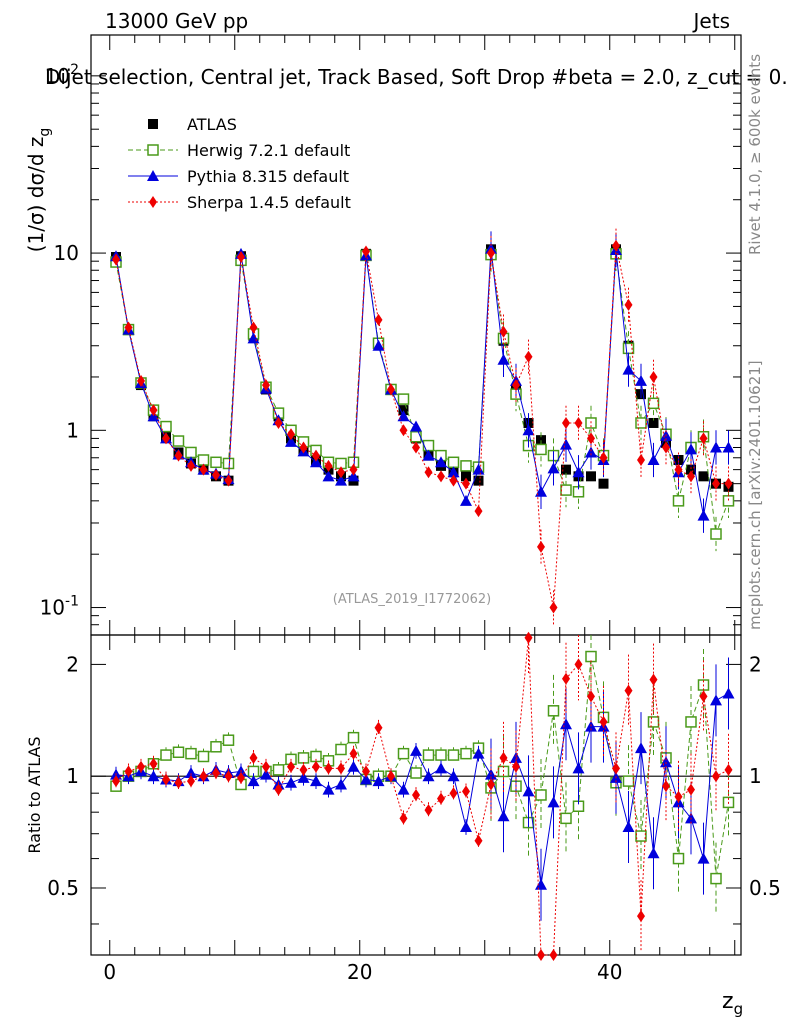  I want to click on ratio-y-tick-label-right: 0.5, so click(765, 888).